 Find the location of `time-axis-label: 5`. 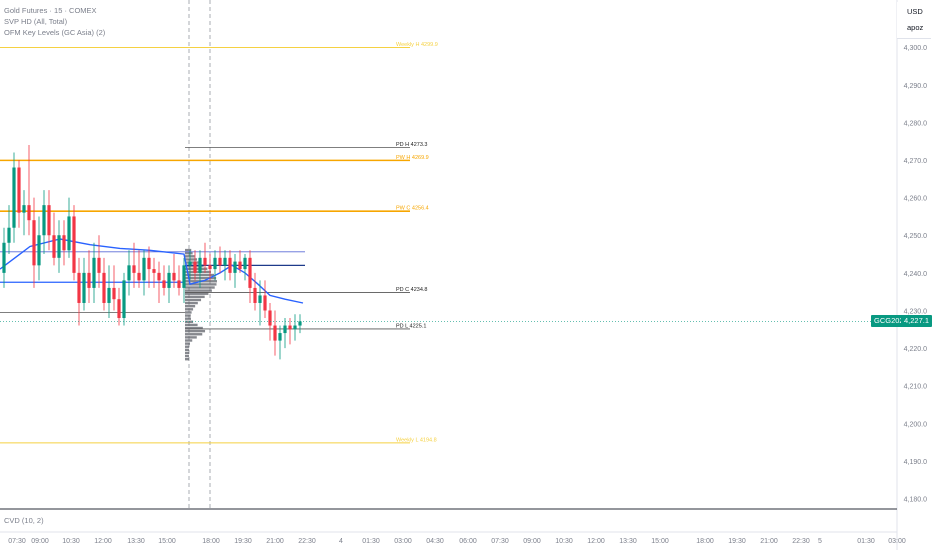

time-axis-label: 5 is located at coordinates (820, 541).